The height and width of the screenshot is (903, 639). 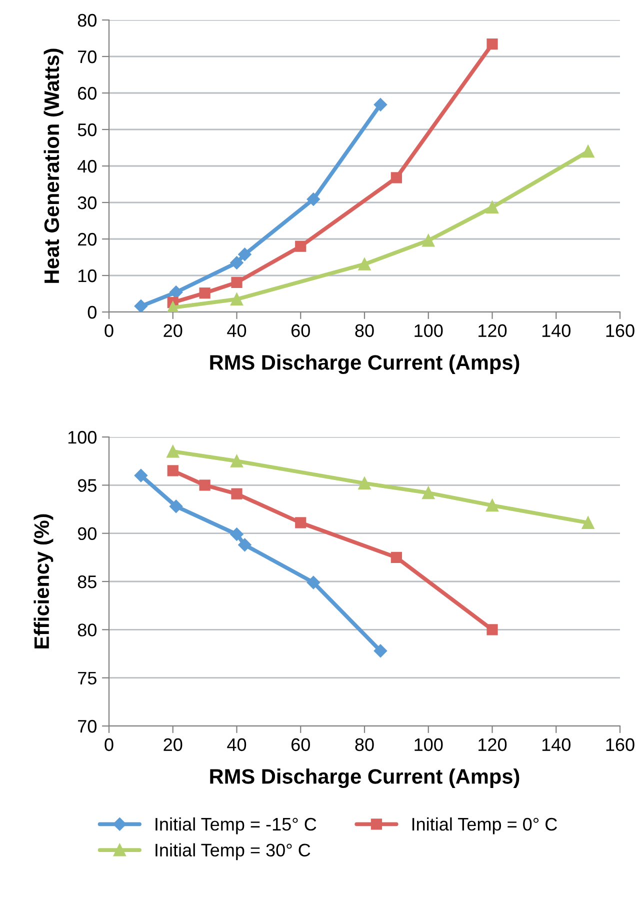 What do you see at coordinates (87, 239) in the screenshot?
I see `y-tick-label: 20` at bounding box center [87, 239].